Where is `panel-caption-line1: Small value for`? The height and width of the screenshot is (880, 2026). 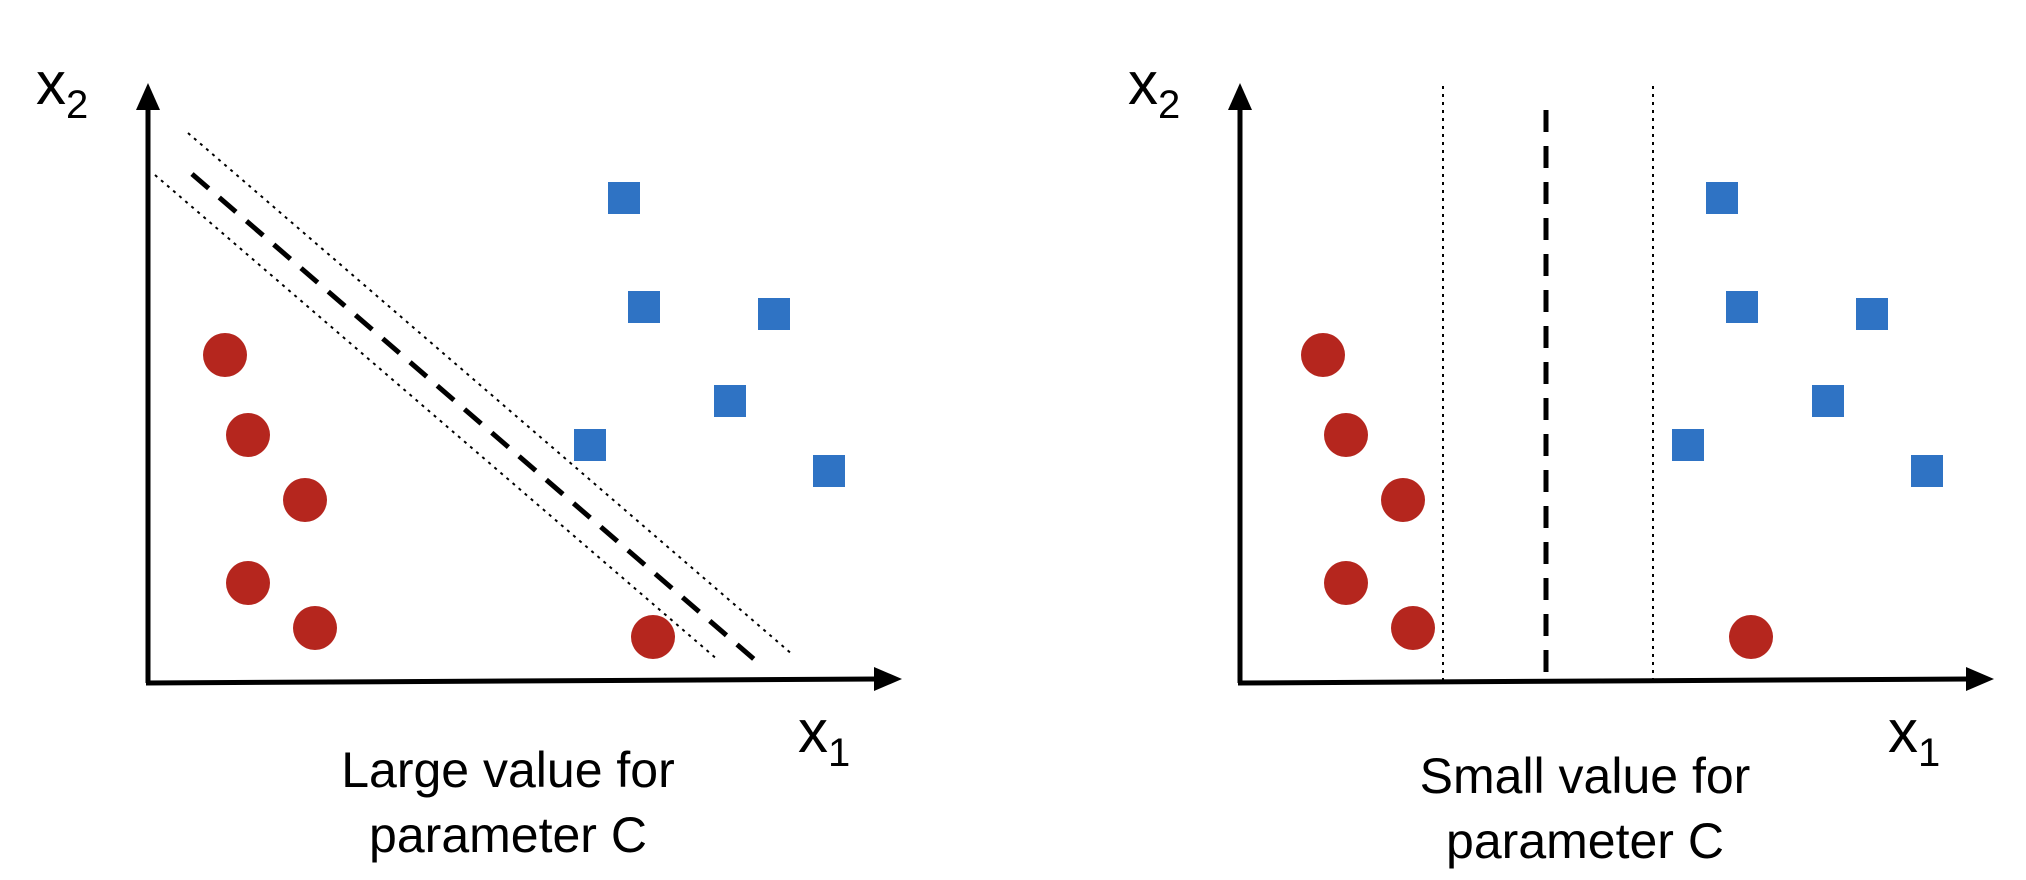 panel-caption-line1: Small value for is located at coordinates (1585, 776).